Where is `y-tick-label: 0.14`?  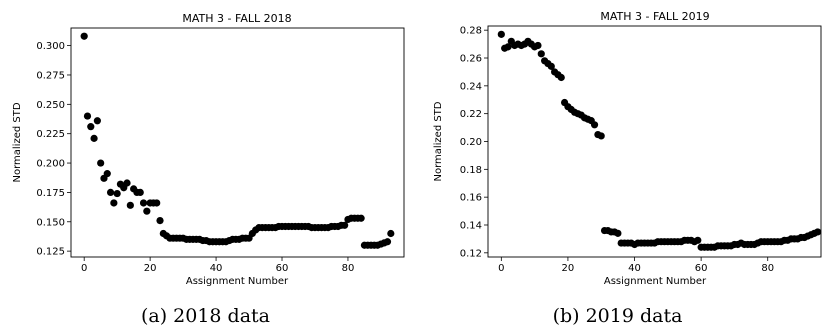
y-tick-label: 0.14 is located at coordinates (471, 225).